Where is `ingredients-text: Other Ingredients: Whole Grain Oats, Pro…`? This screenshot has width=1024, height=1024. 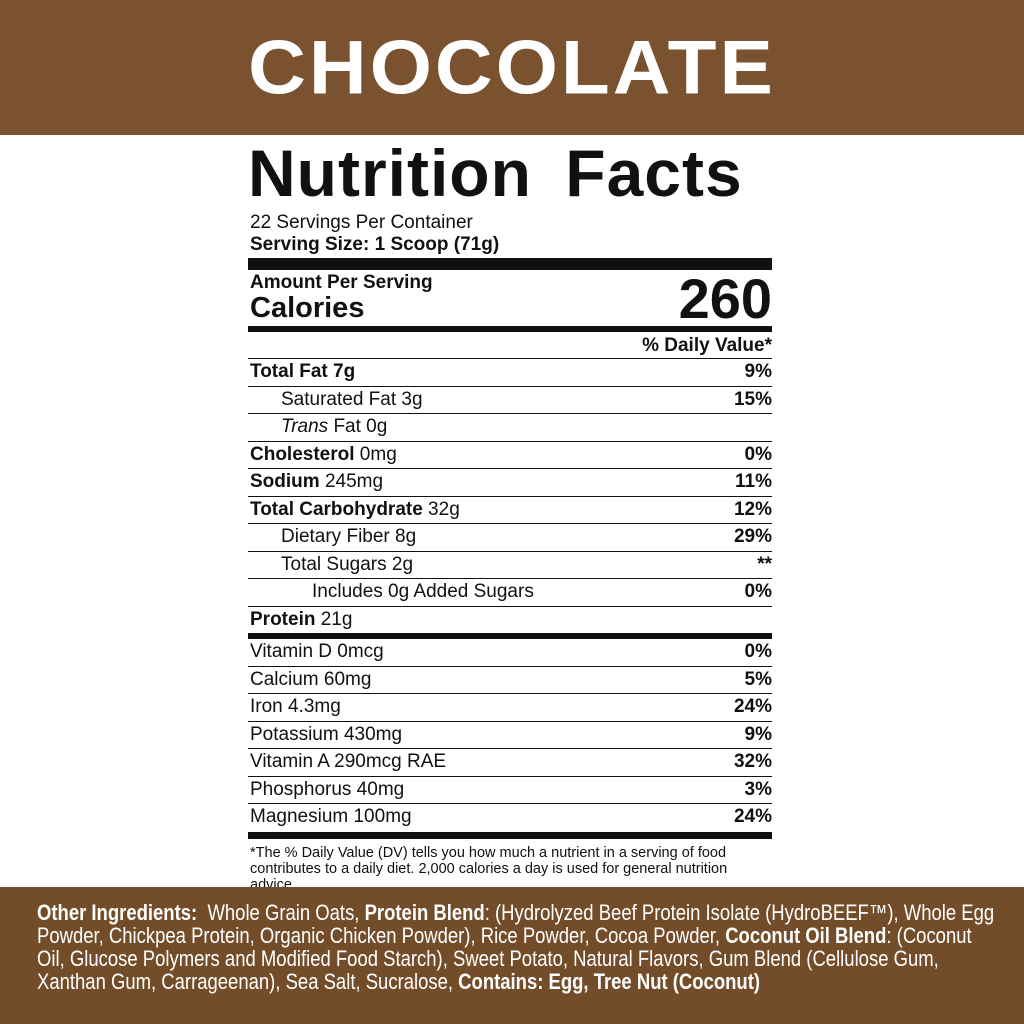
ingredients-text: Other Ingredients: Whole Grain Oats, Pro… is located at coordinates (516, 947).